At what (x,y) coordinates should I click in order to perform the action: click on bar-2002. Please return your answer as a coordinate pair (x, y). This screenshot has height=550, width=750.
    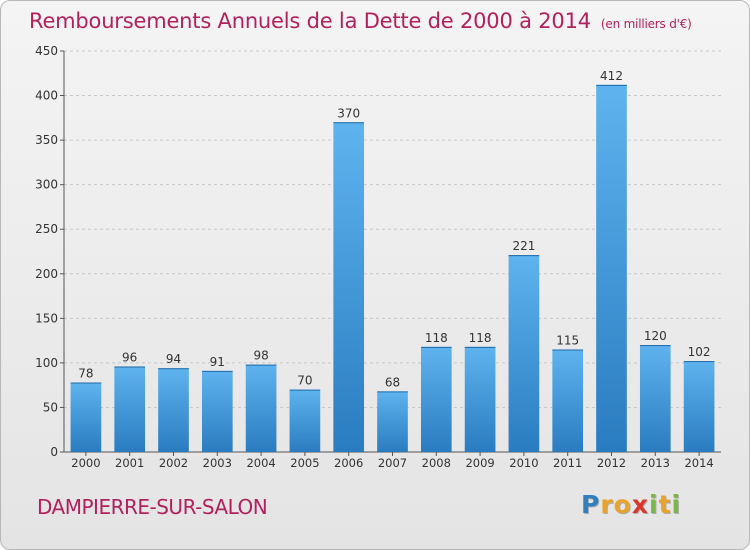
    Looking at the image, I should click on (173, 410).